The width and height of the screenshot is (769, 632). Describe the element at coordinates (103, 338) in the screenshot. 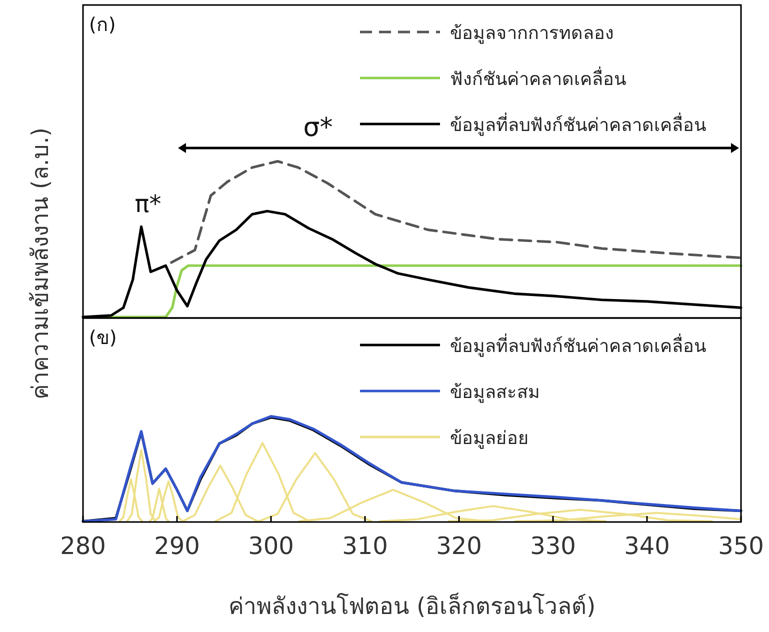

I see `text: (ข)` at that location.